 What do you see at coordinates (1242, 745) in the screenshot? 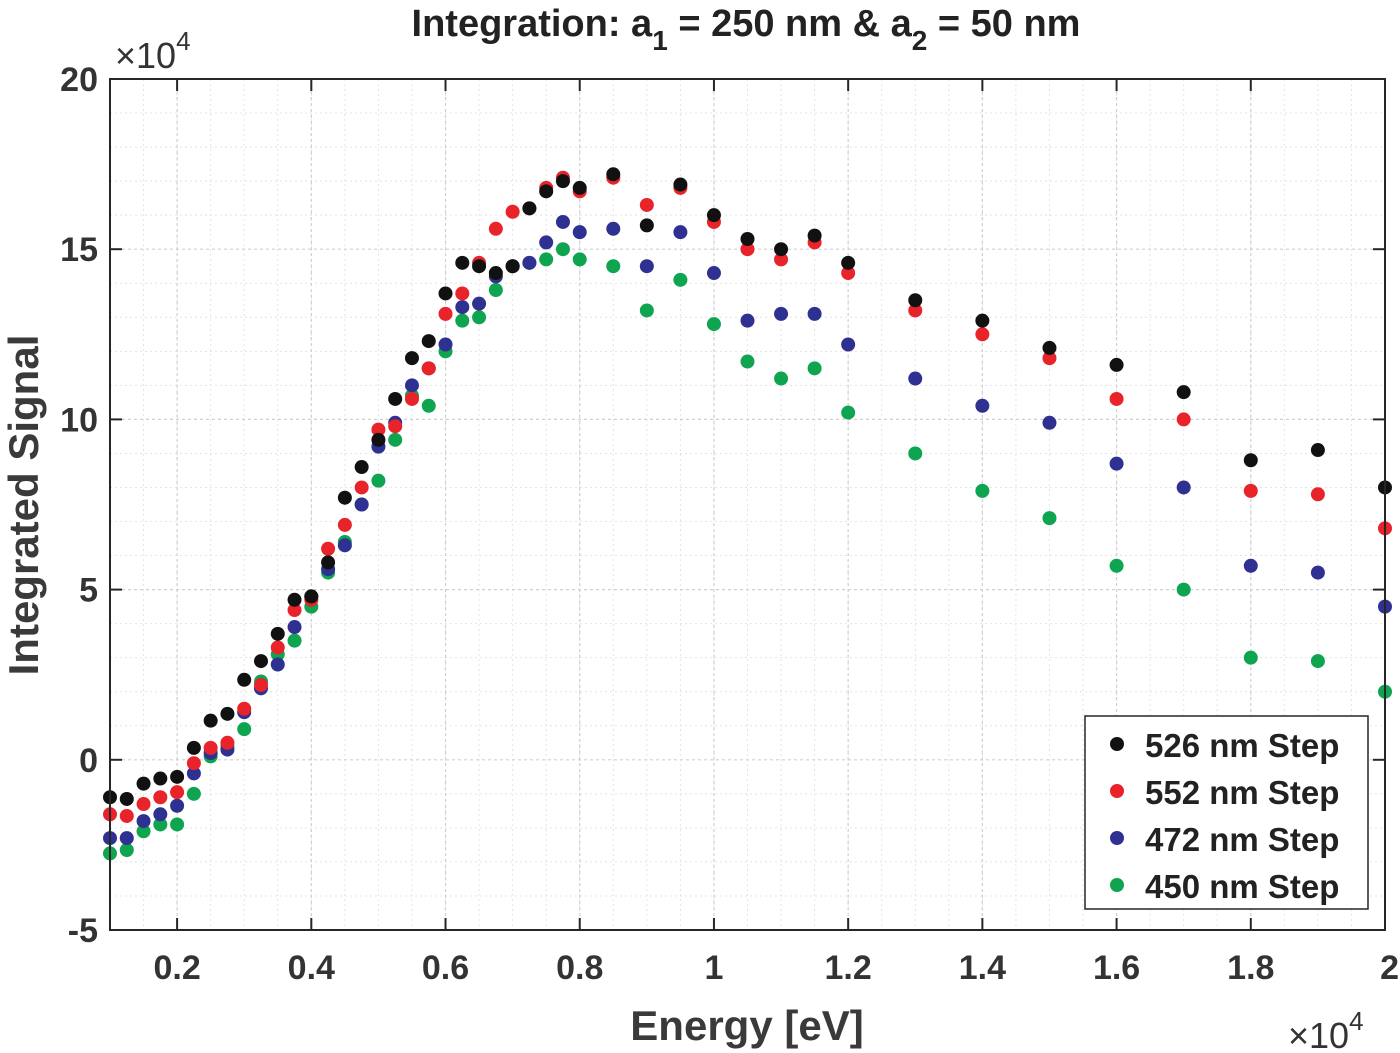
I see `legend-label-526nm: 526 nm Step` at bounding box center [1242, 745].